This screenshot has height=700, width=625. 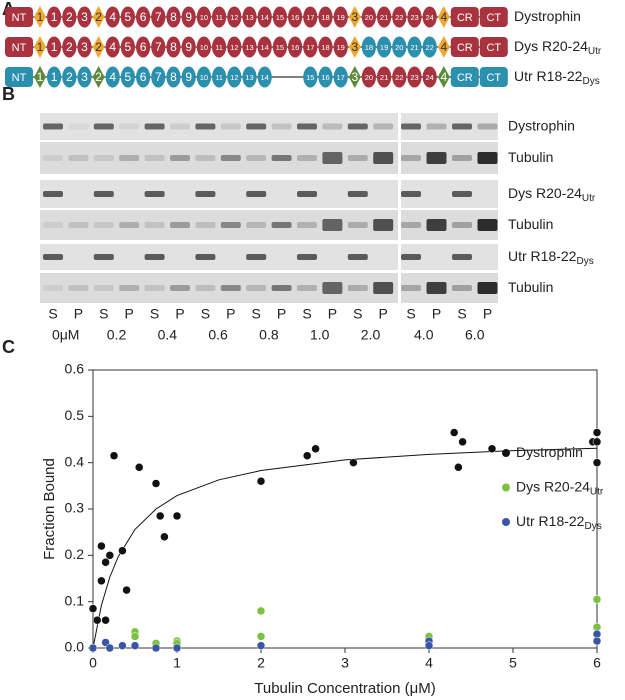 What do you see at coordinates (54, 17) in the screenshot?
I see `element-label: 1` at bounding box center [54, 17].